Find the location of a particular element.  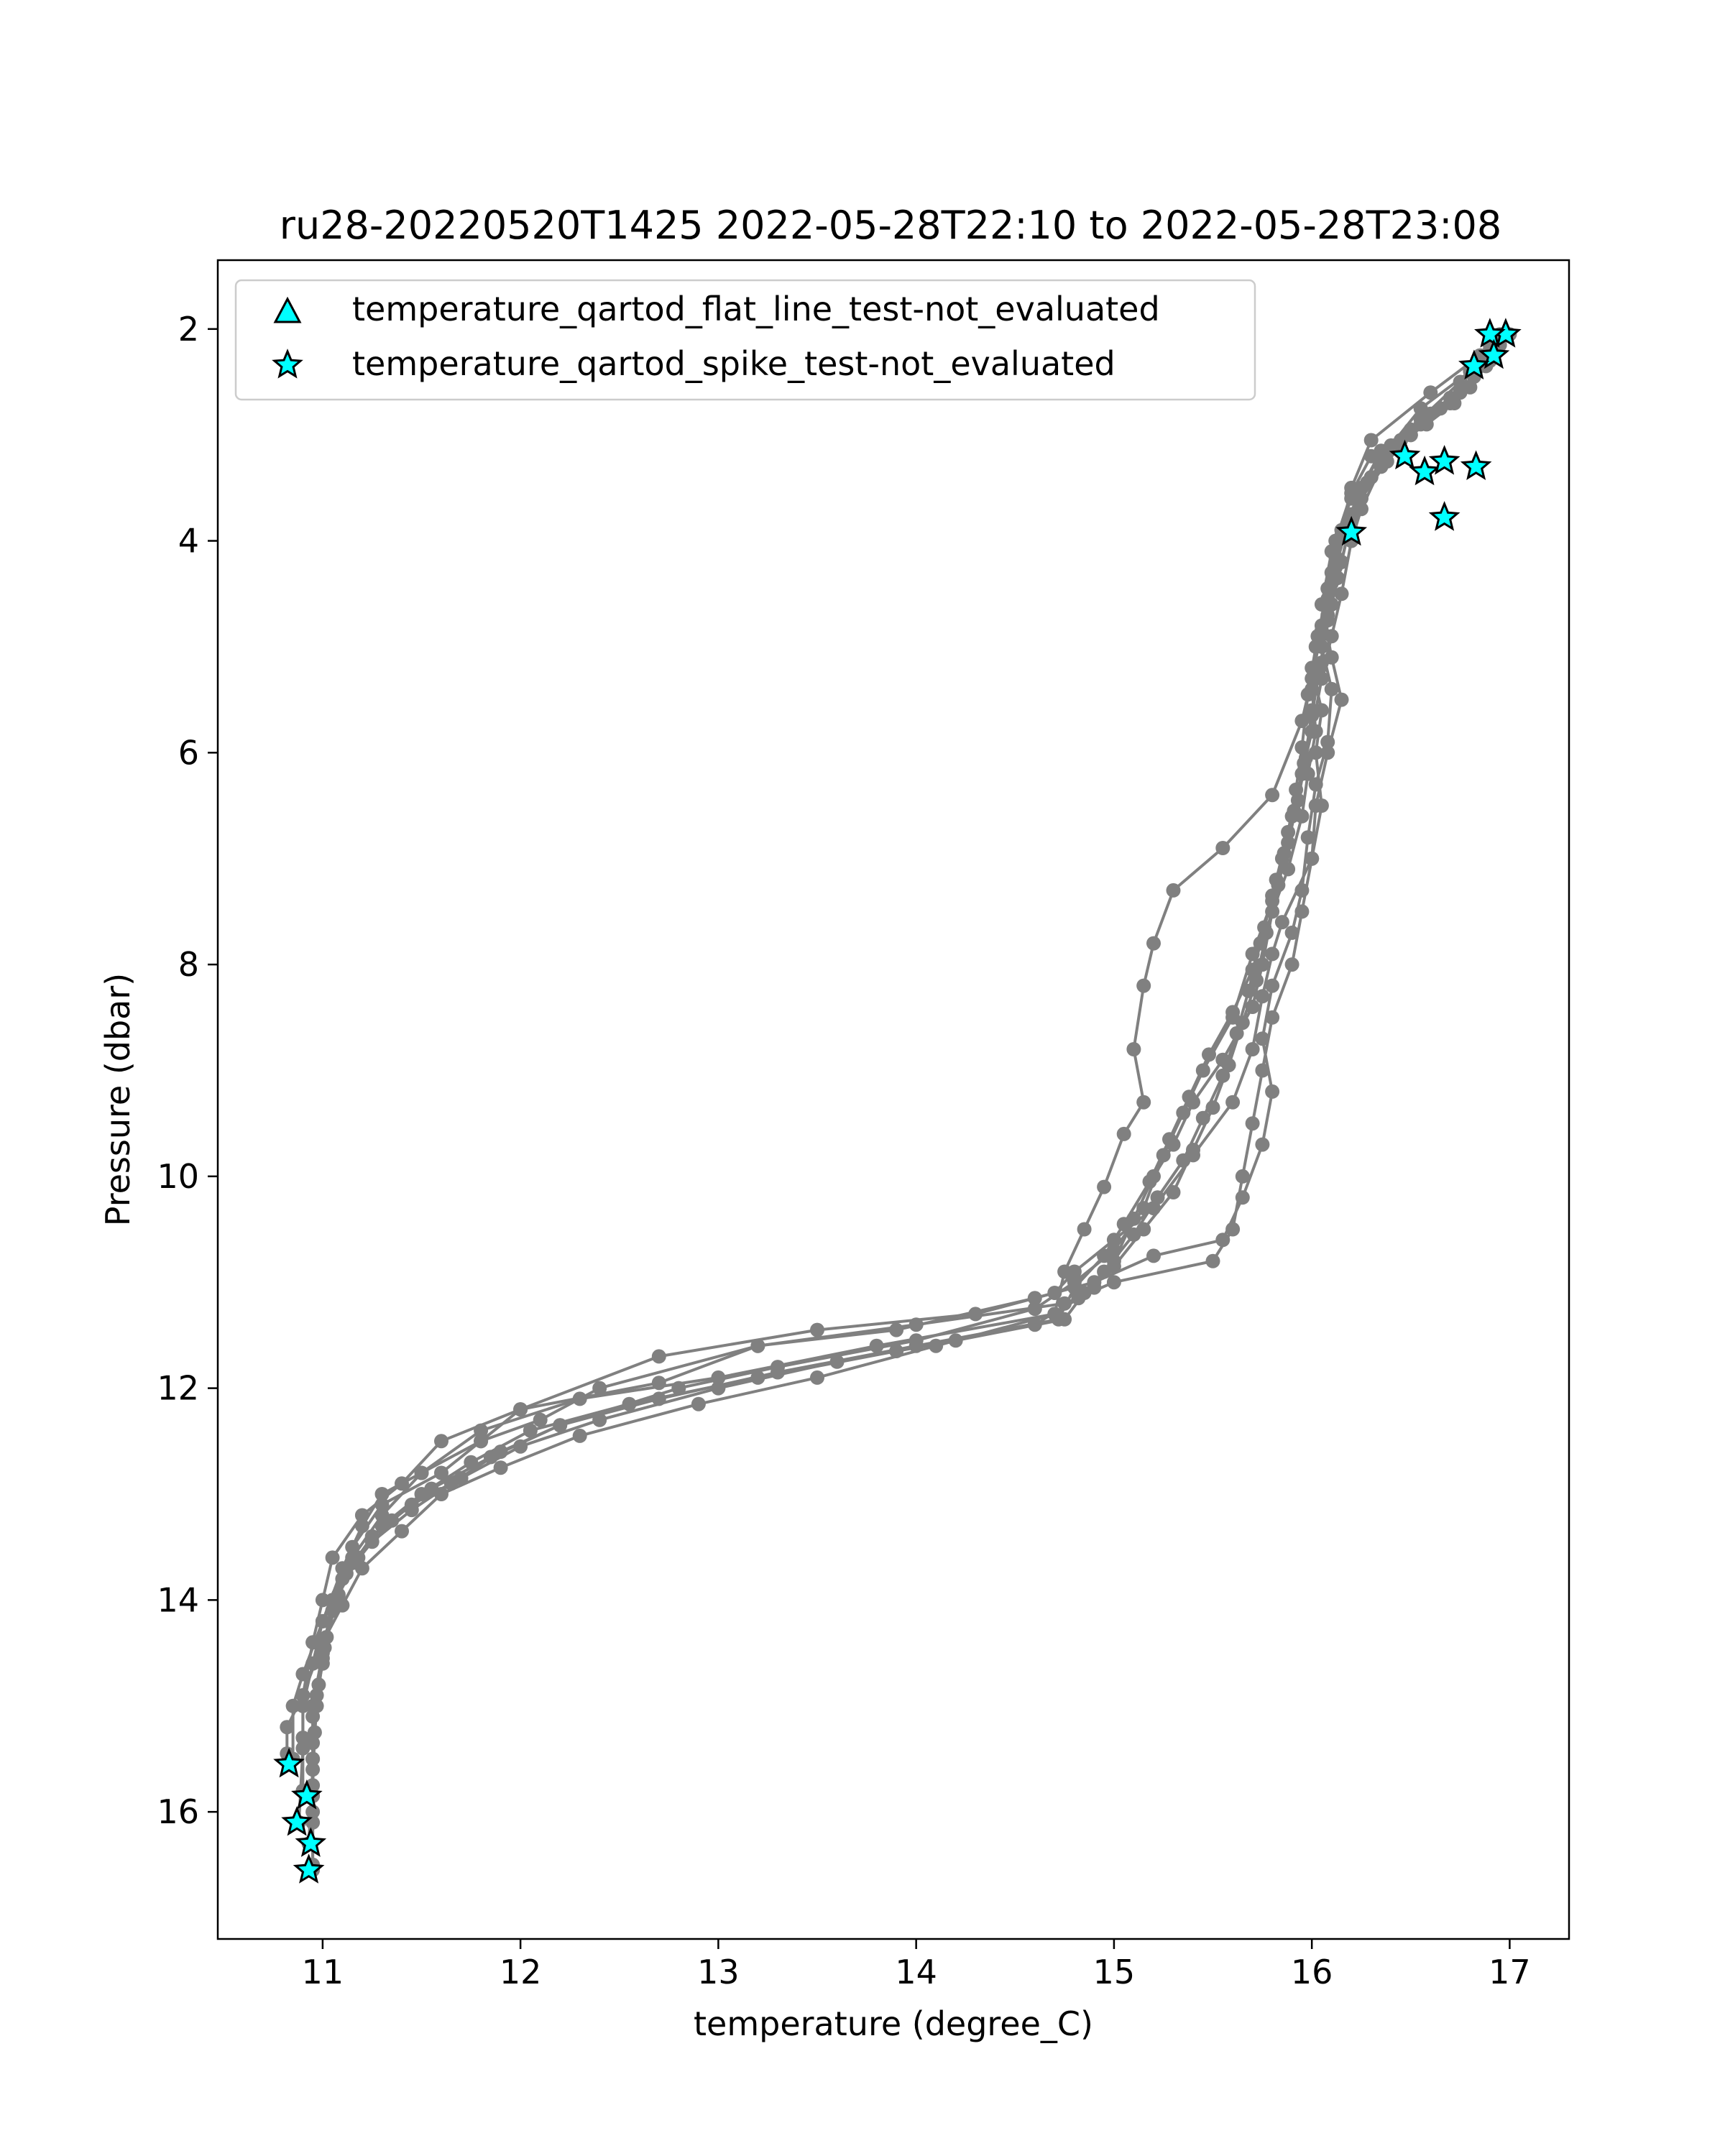

x-tick-label: 13 is located at coordinates (718, 1972).